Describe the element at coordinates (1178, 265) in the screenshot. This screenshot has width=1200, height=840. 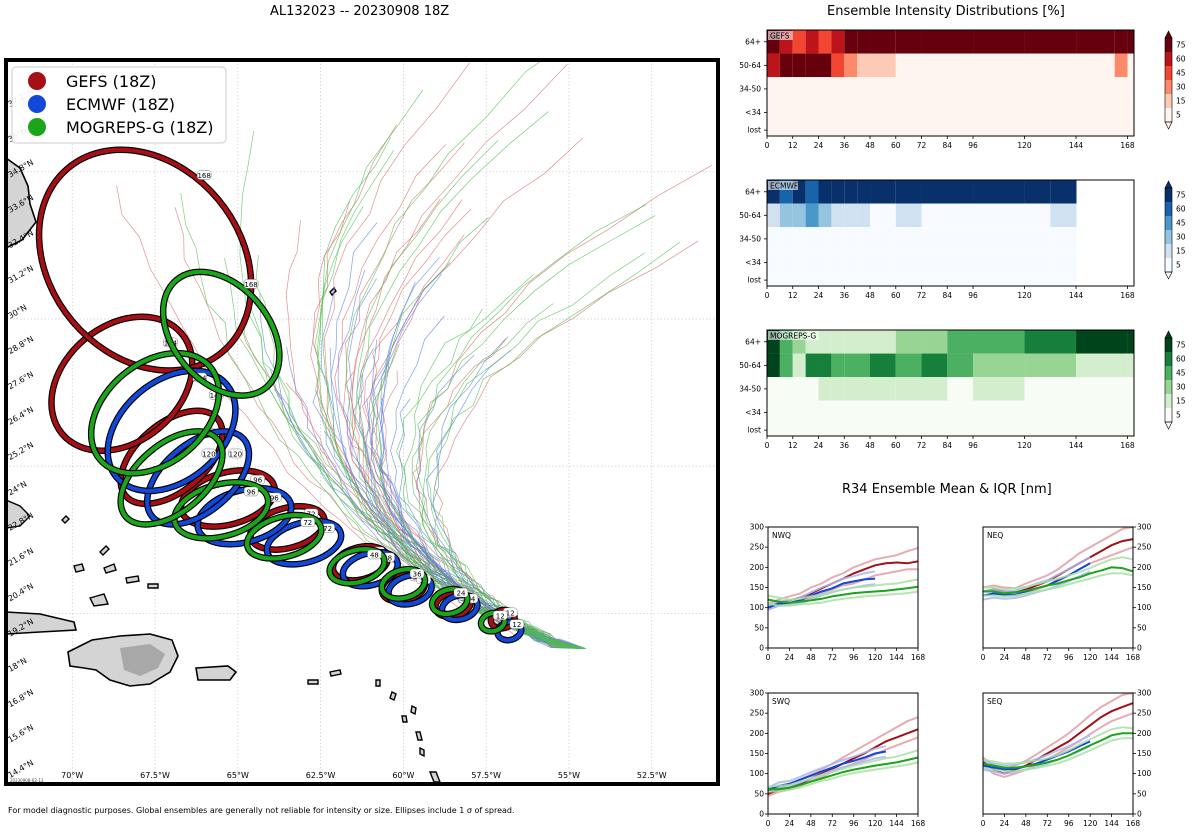
I see `colorbar-tick-label: 5` at that location.